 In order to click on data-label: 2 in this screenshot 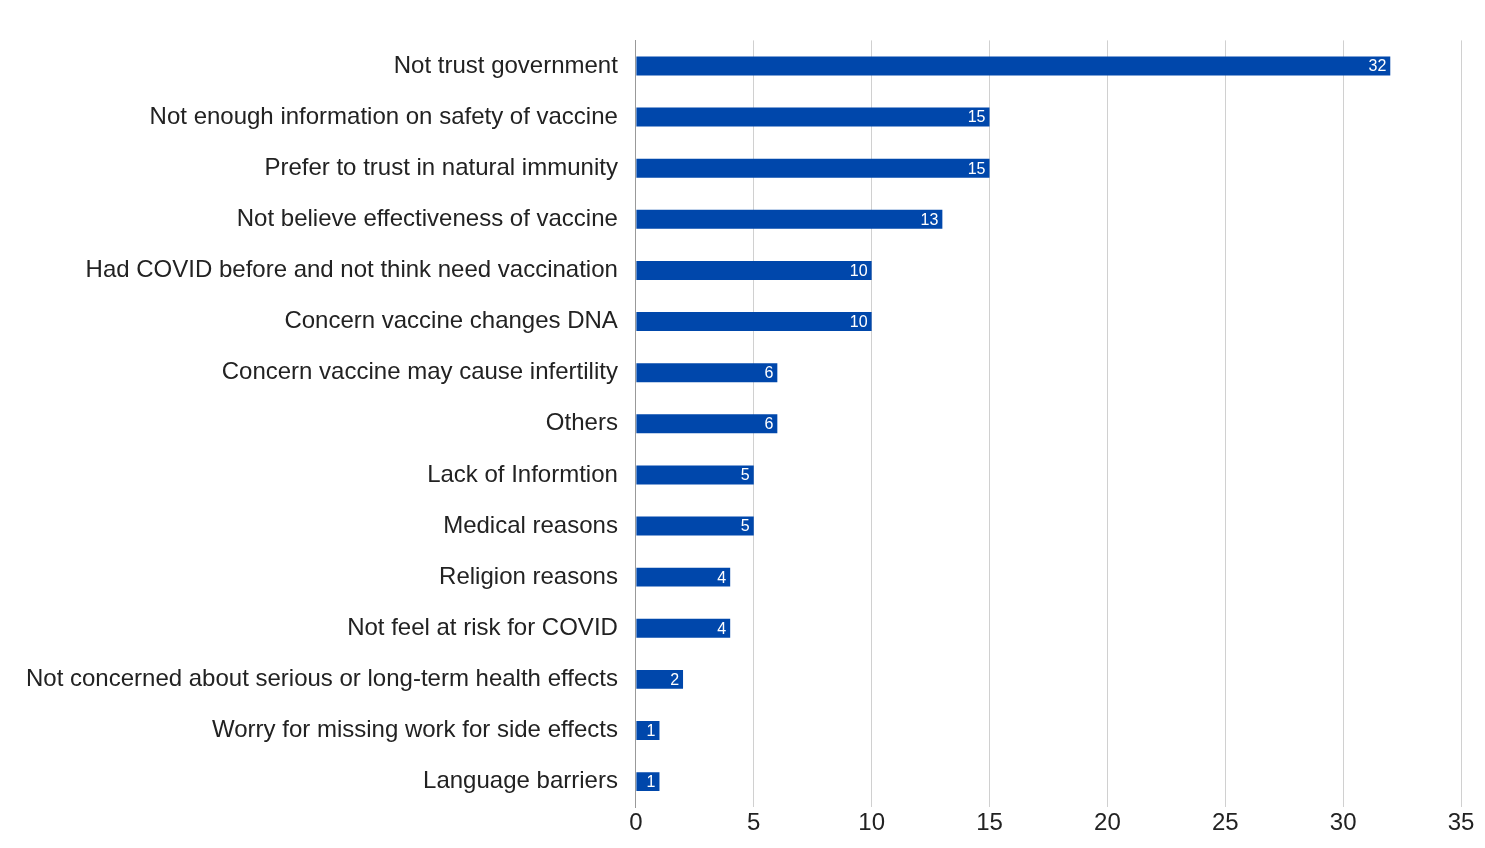, I will do `click(675, 679)`.